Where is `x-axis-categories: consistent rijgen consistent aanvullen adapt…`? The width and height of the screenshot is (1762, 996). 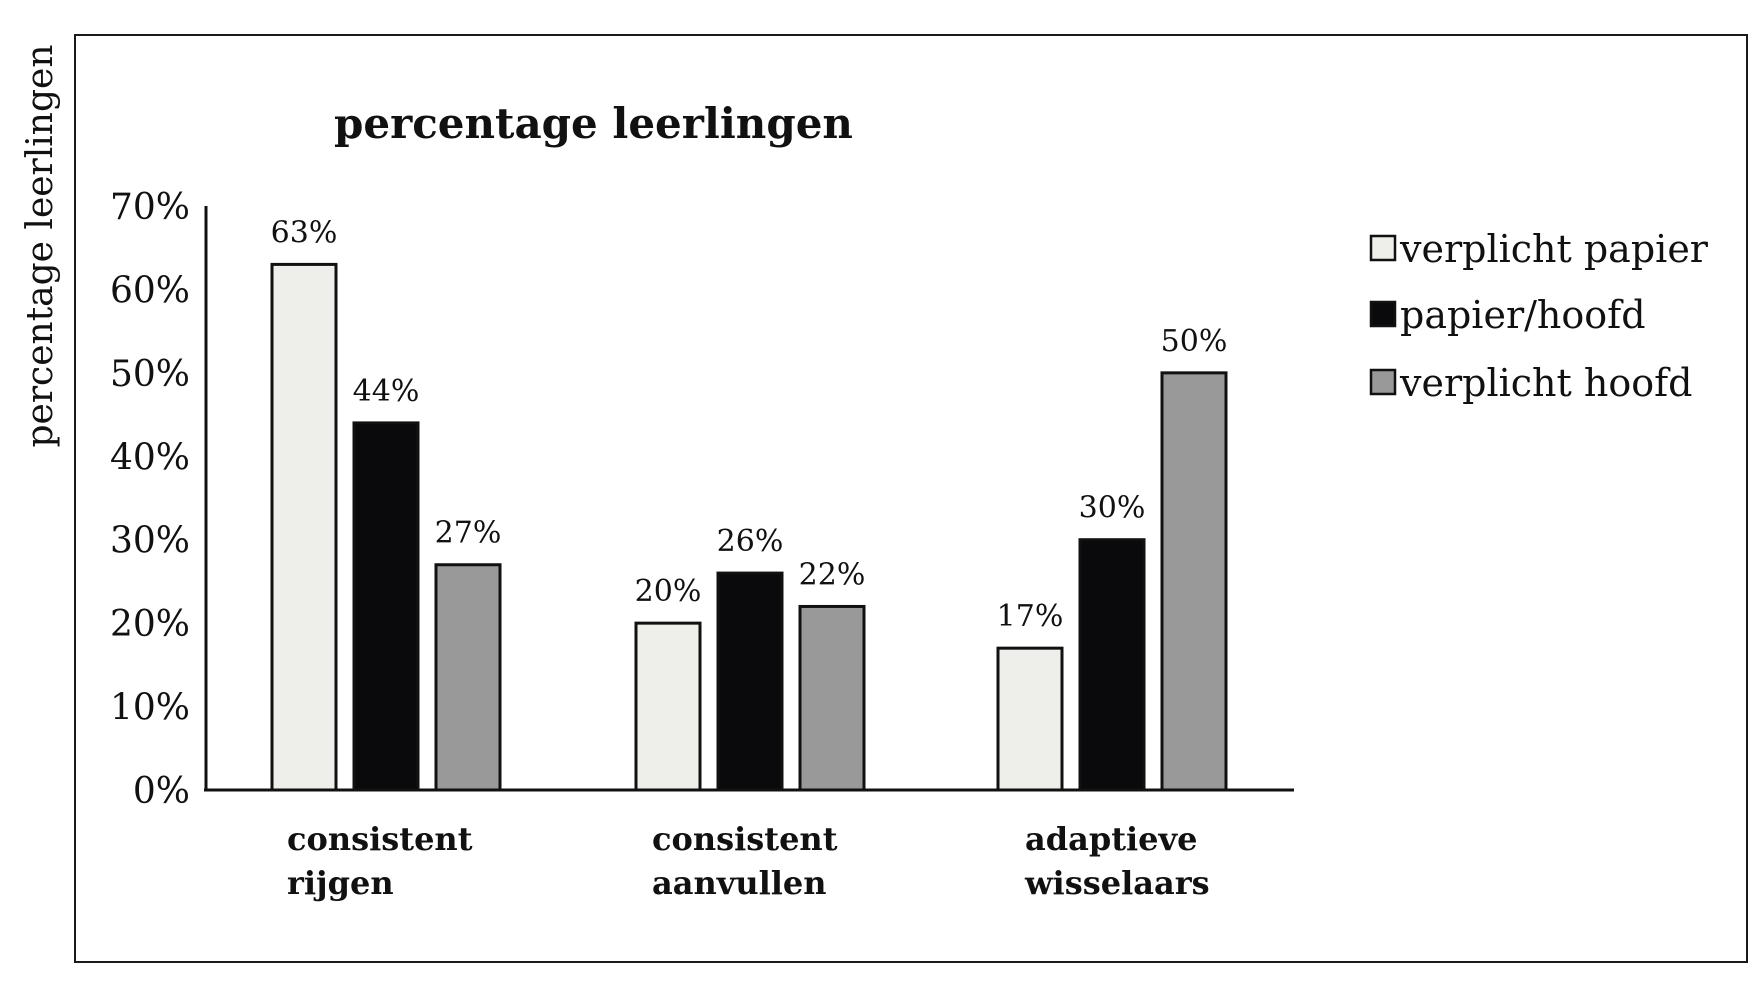 x-axis-categories: consistent rijgen consistent aanvullen adapt… is located at coordinates (748, 861).